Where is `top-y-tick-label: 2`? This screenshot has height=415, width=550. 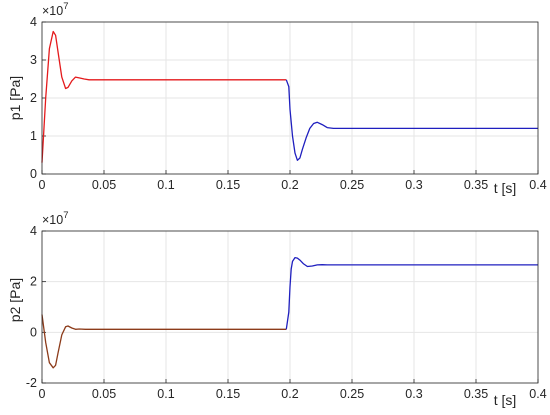 top-y-tick-label: 2 is located at coordinates (33, 98).